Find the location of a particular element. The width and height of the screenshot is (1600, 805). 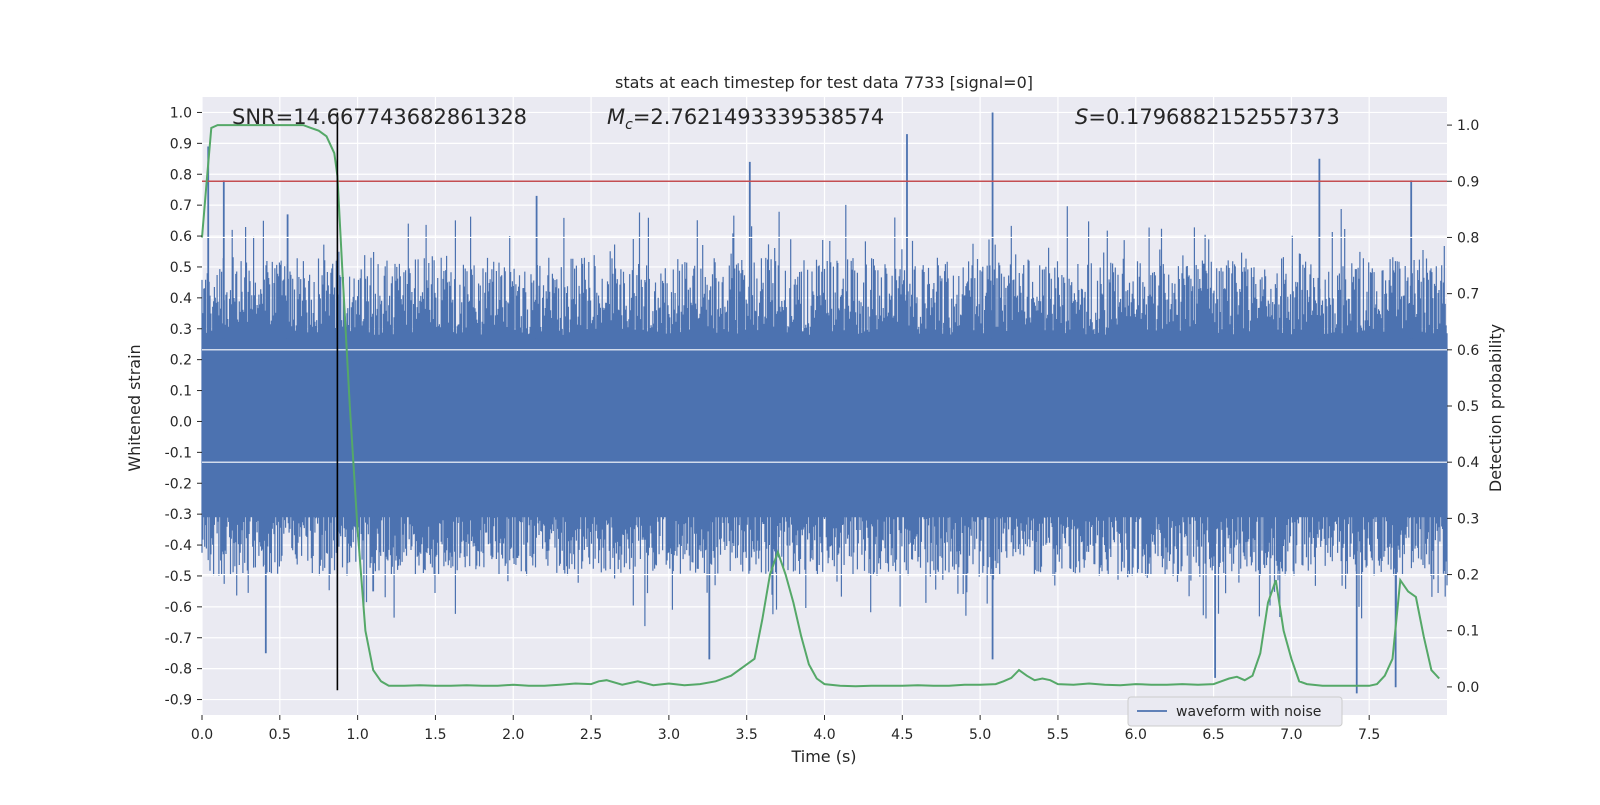

y-tick-label: 0.9 is located at coordinates (181, 144).